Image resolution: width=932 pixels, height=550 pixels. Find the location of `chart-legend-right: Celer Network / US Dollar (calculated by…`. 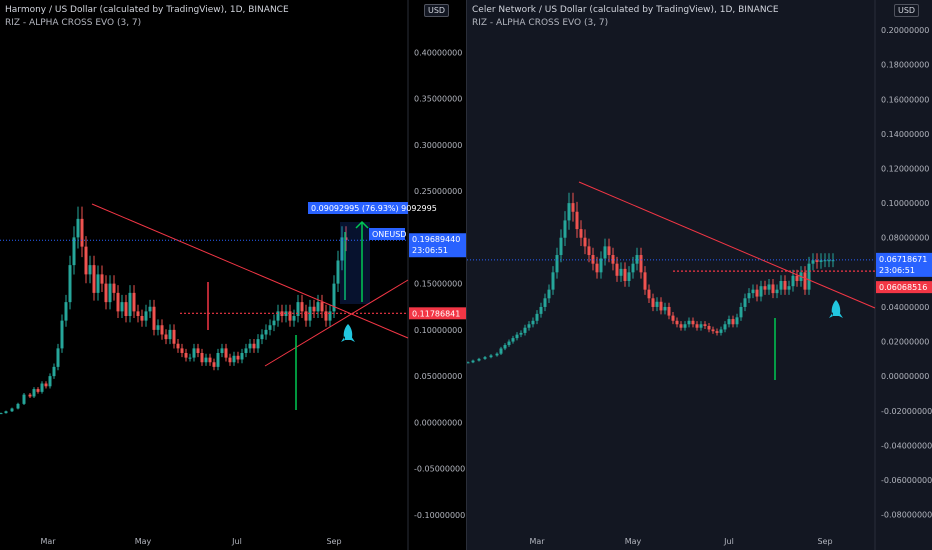

chart-legend-right: Celer Network / US Dollar (calculated by… is located at coordinates (625, 17).